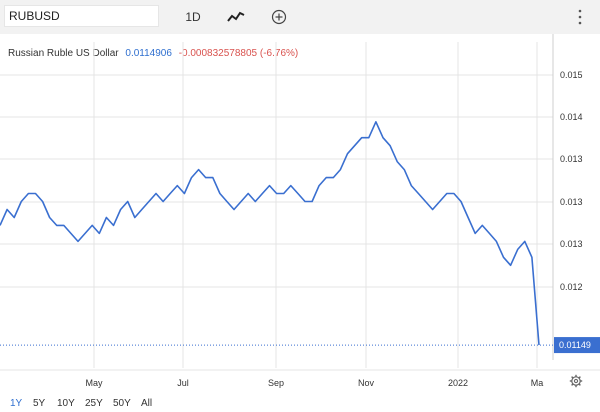 Image resolution: width=600 pixels, height=412 pixels. I want to click on x-tick-label: Sep, so click(276, 383).